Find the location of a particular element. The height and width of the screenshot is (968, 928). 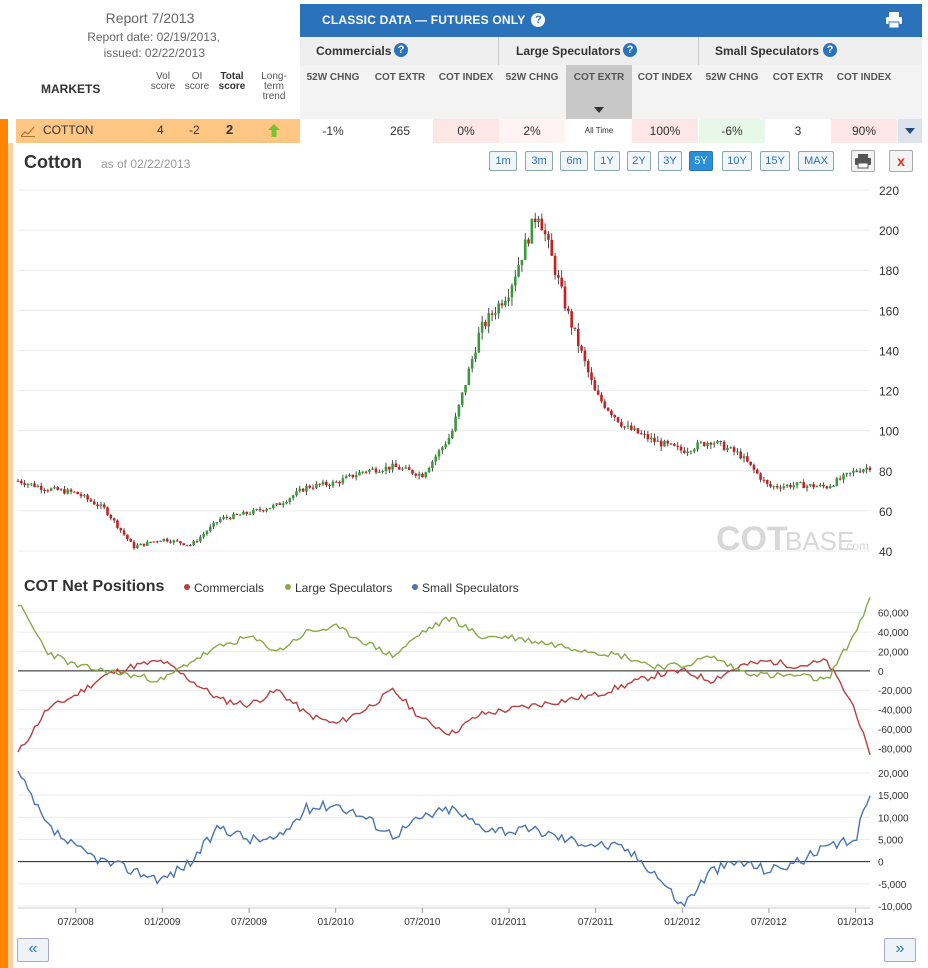

subheader-4: COT EXTR is located at coordinates (599, 77).